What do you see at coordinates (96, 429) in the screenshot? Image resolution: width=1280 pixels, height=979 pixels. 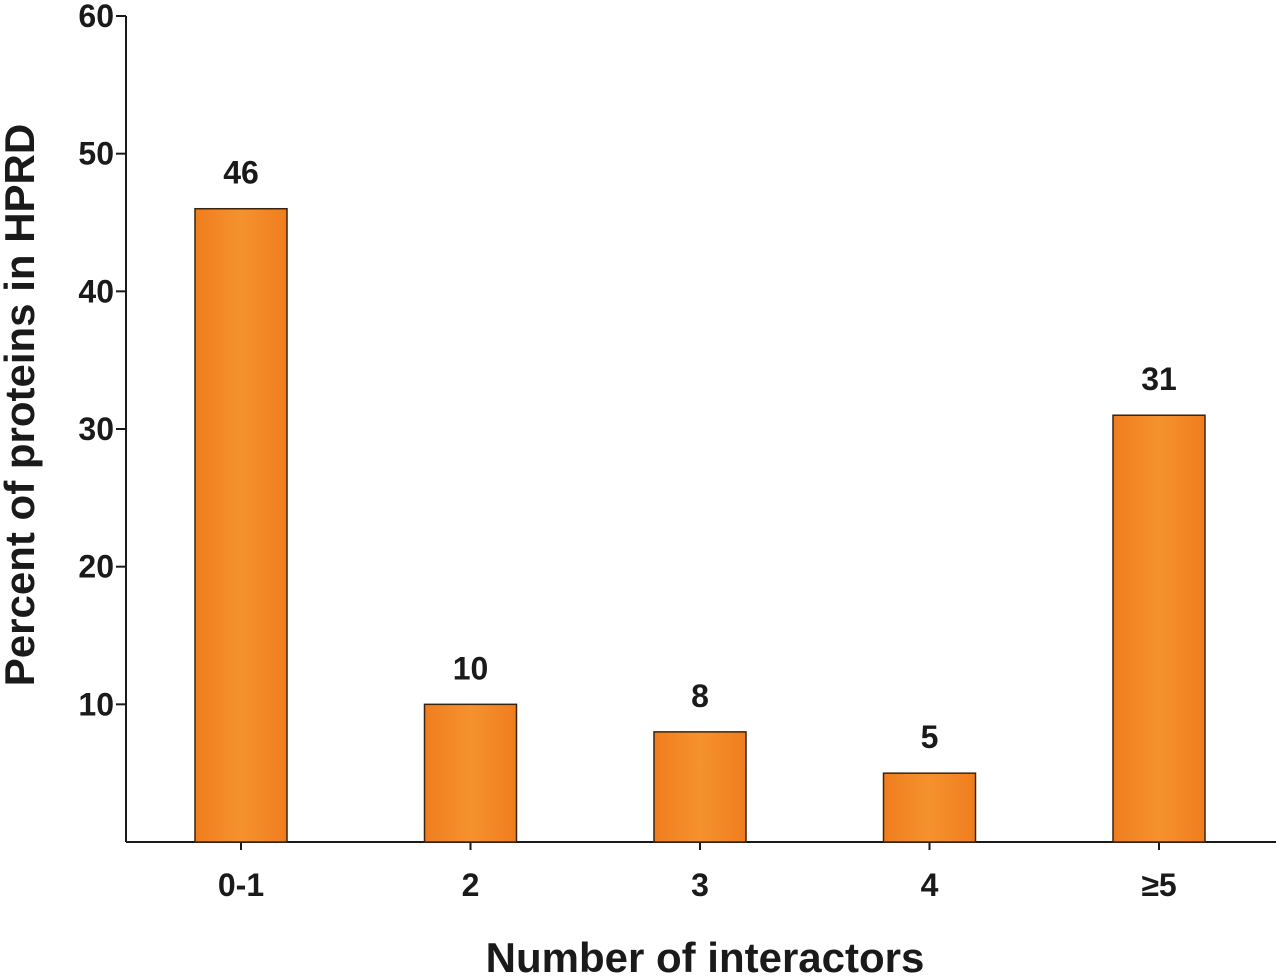 I see `y-tick-label: 30` at bounding box center [96, 429].